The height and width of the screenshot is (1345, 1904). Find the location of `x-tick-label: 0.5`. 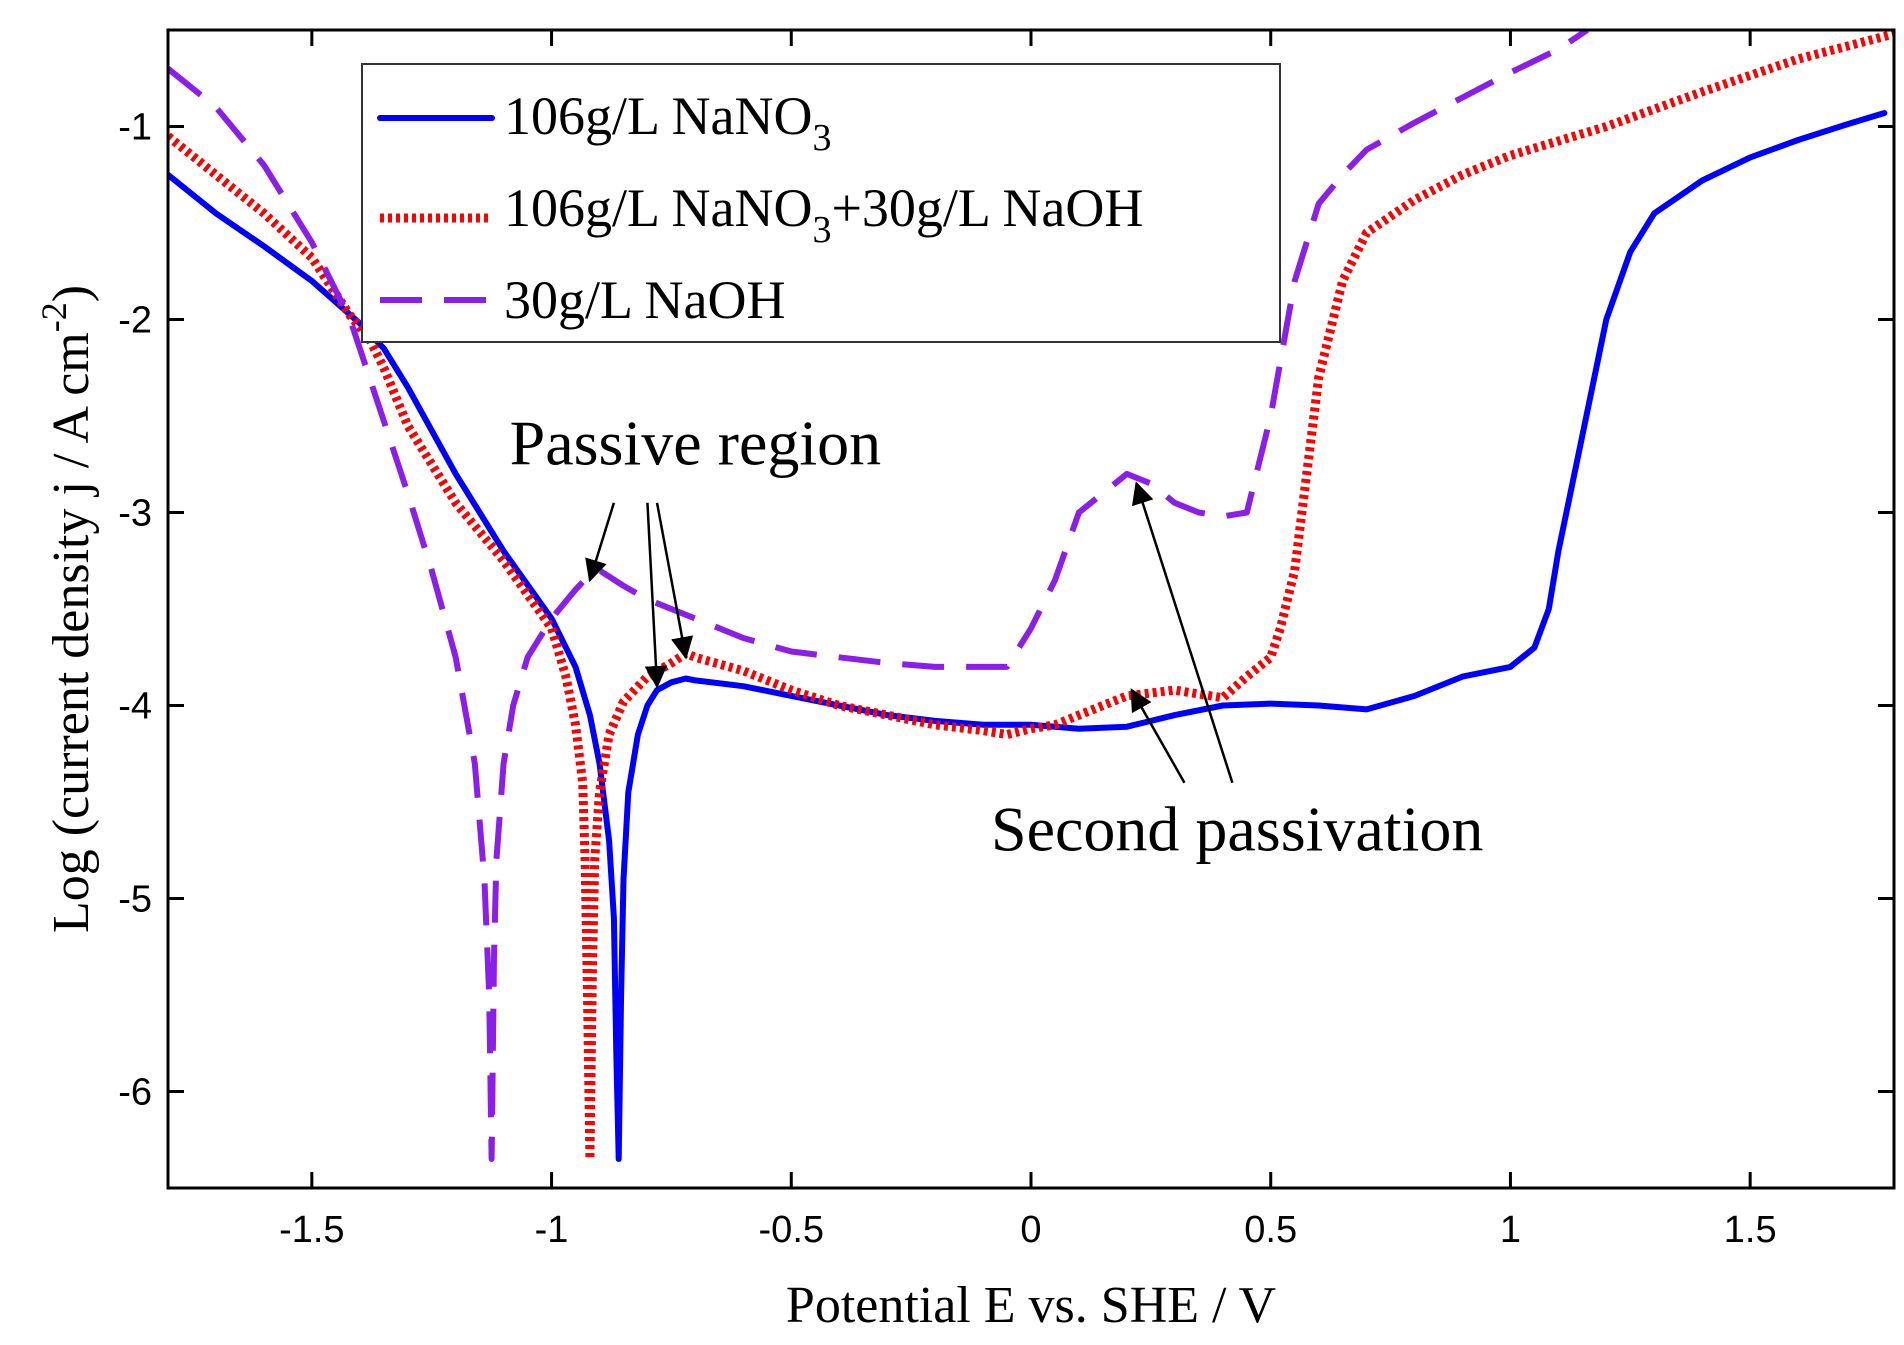

x-tick-label: 0.5 is located at coordinates (1270, 1230).